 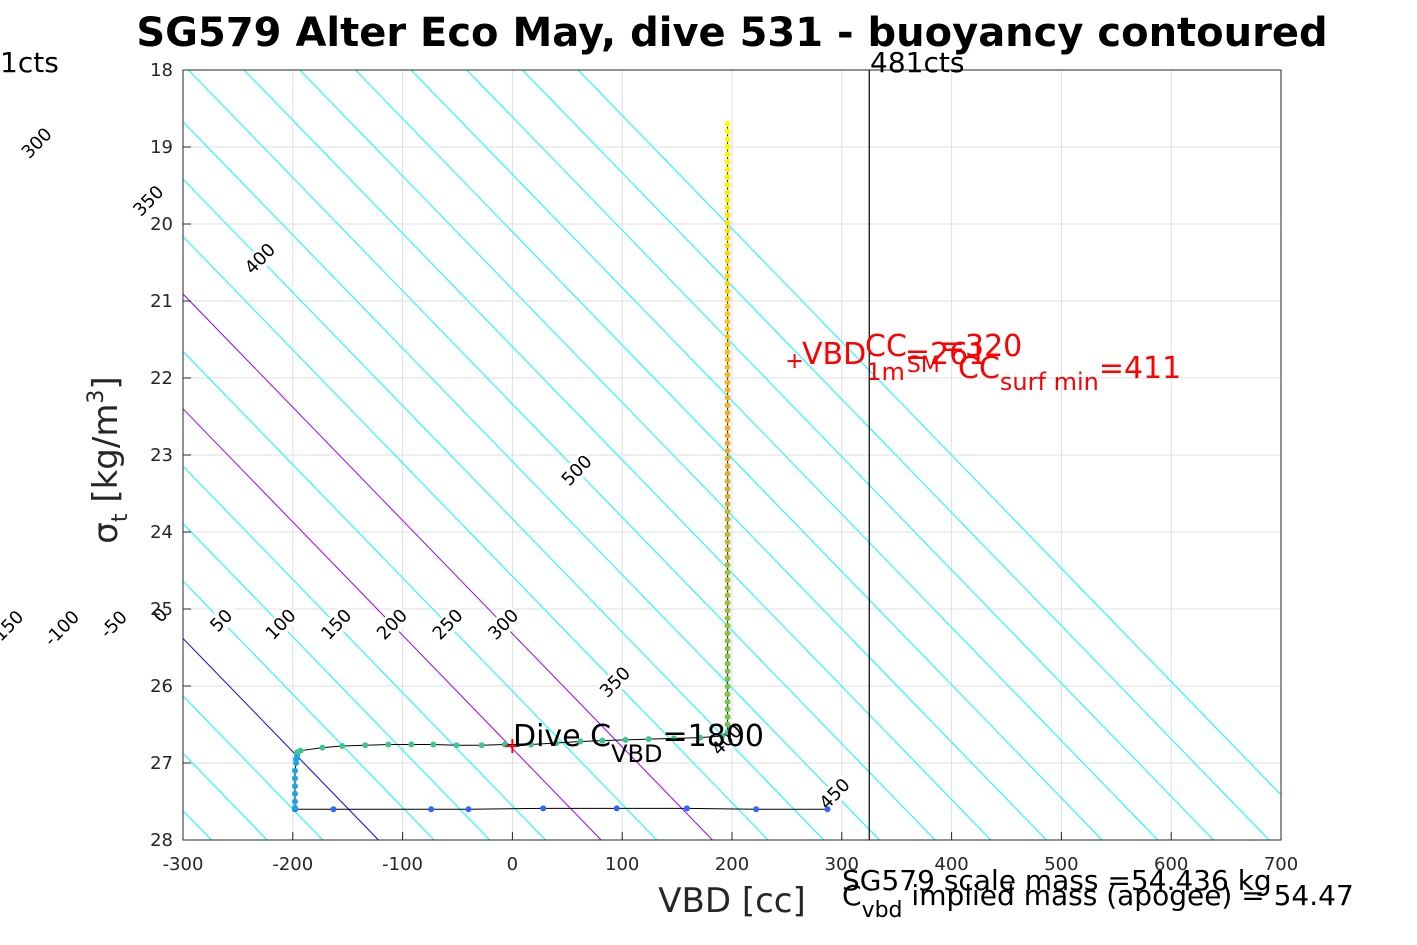 What do you see at coordinates (402, 864) in the screenshot?
I see `x-tick-label: -100` at bounding box center [402, 864].